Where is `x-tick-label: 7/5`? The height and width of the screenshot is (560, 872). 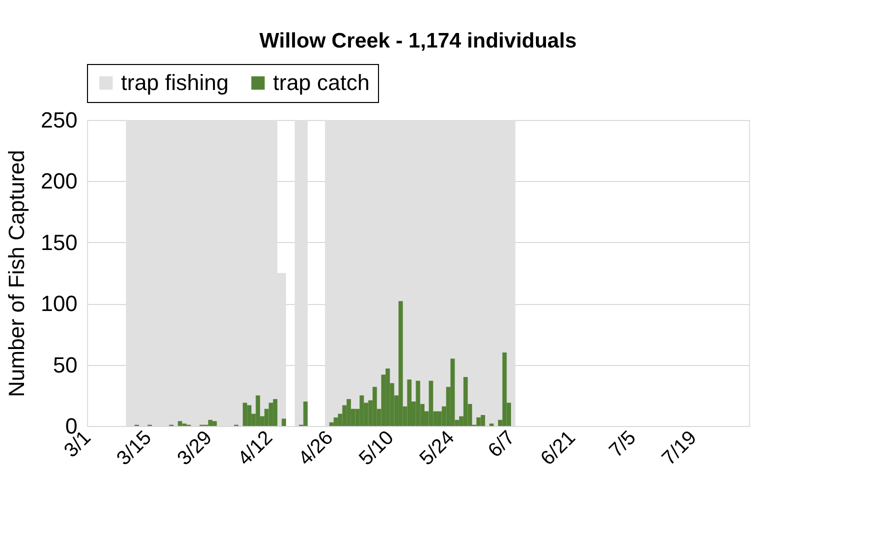
x-tick-label: 7/5 is located at coordinates (622, 444).